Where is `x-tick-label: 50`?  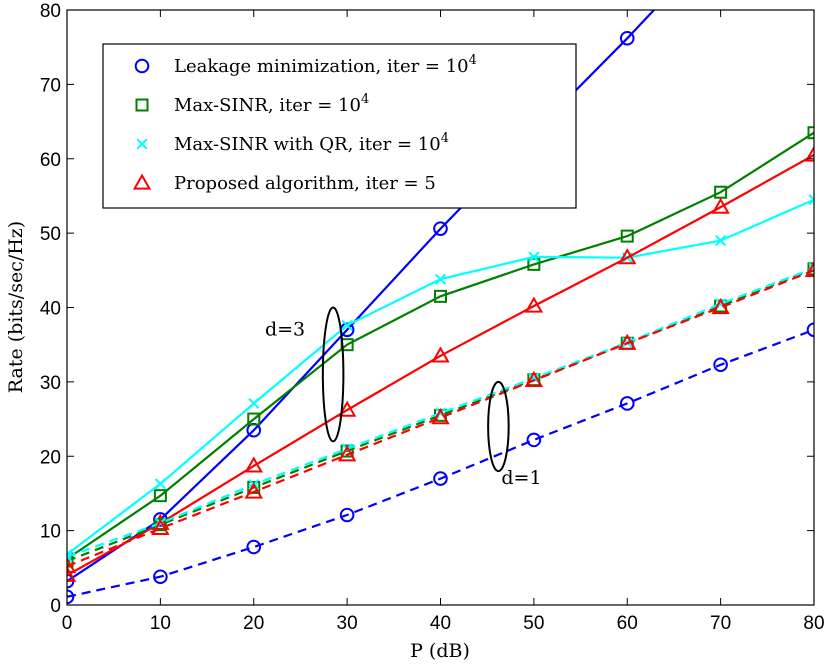
x-tick-label: 50 is located at coordinates (533, 623).